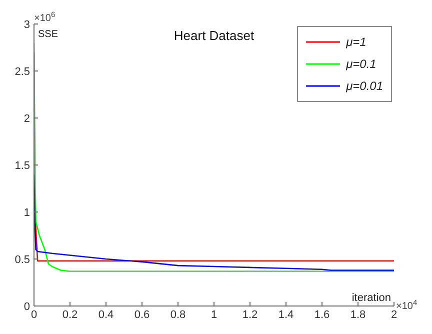  What do you see at coordinates (22, 166) in the screenshot?
I see `y-tick-label: 1.5` at bounding box center [22, 166].